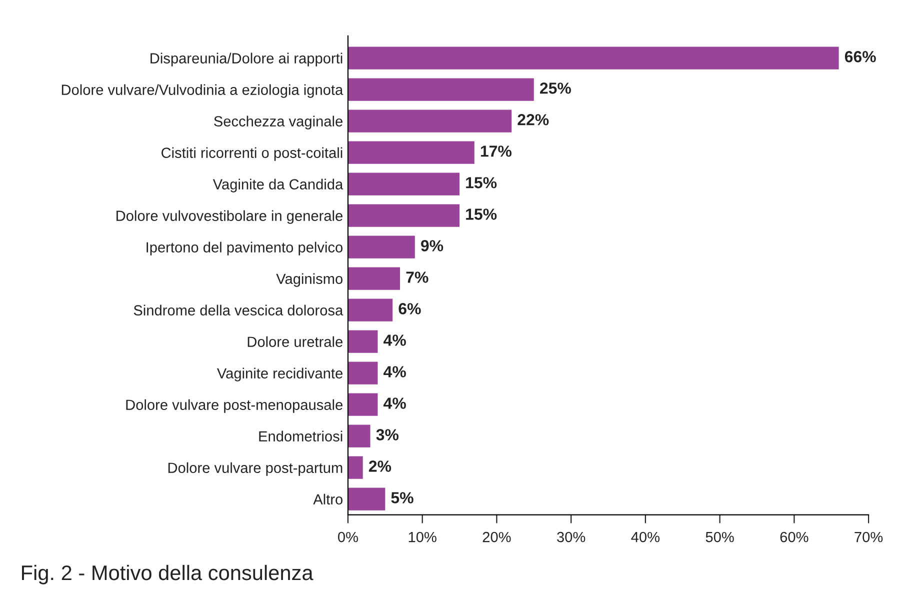  Describe the element at coordinates (571, 537) in the screenshot. I see `x-tick-label: 30%` at that location.